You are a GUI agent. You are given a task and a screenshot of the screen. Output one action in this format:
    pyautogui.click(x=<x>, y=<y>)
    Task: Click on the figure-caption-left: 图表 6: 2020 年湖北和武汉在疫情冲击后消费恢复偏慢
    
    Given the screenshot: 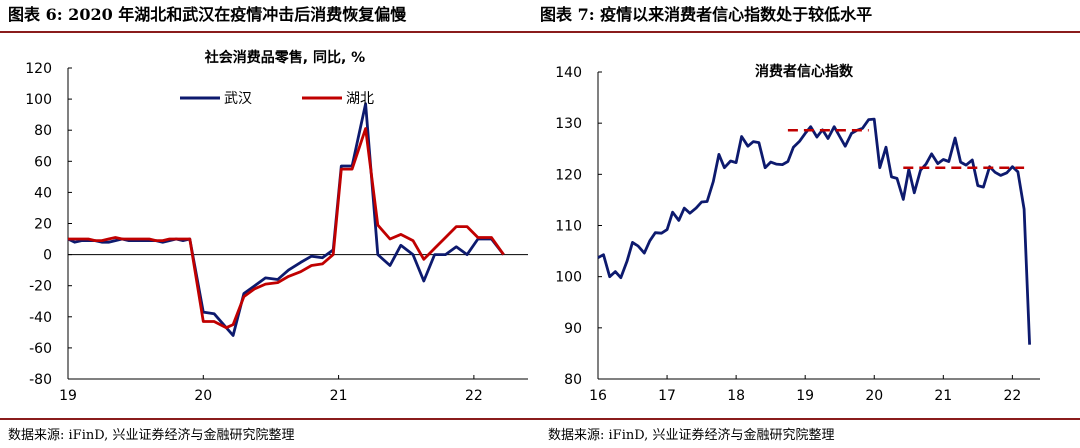 What is the action you would take?
    pyautogui.click(x=207, y=14)
    